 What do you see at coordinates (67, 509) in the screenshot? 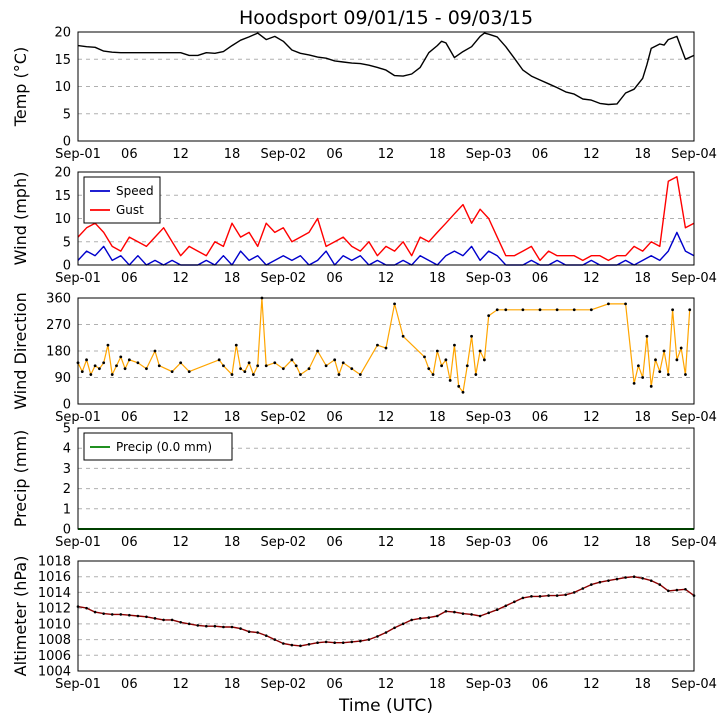
I see `y-tick-label: 1` at bounding box center [67, 509].